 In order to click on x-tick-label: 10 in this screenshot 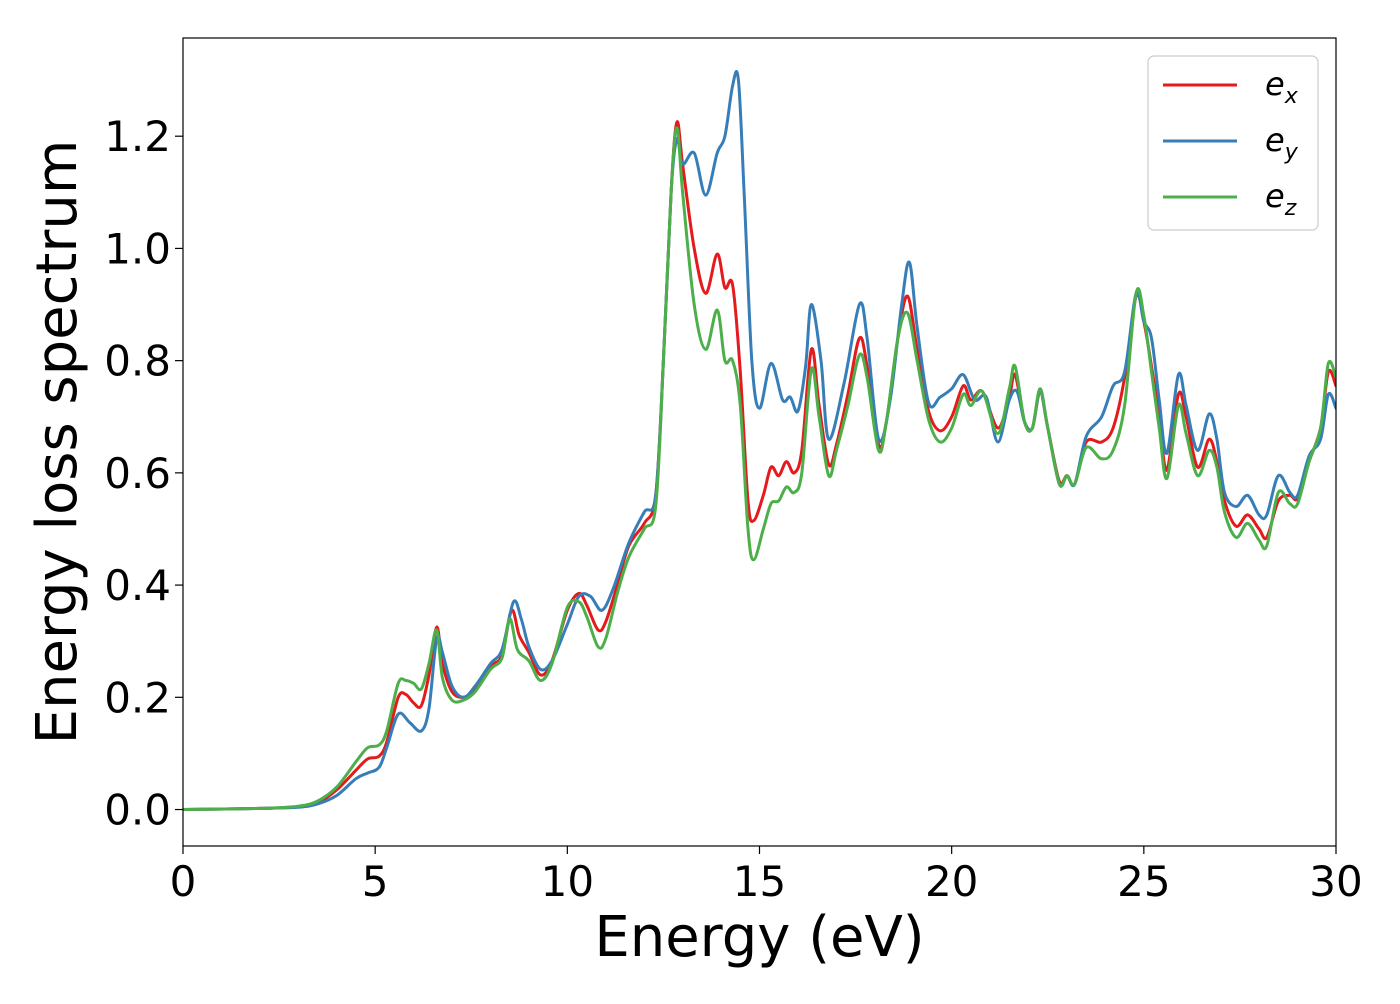, I will do `click(567, 881)`.